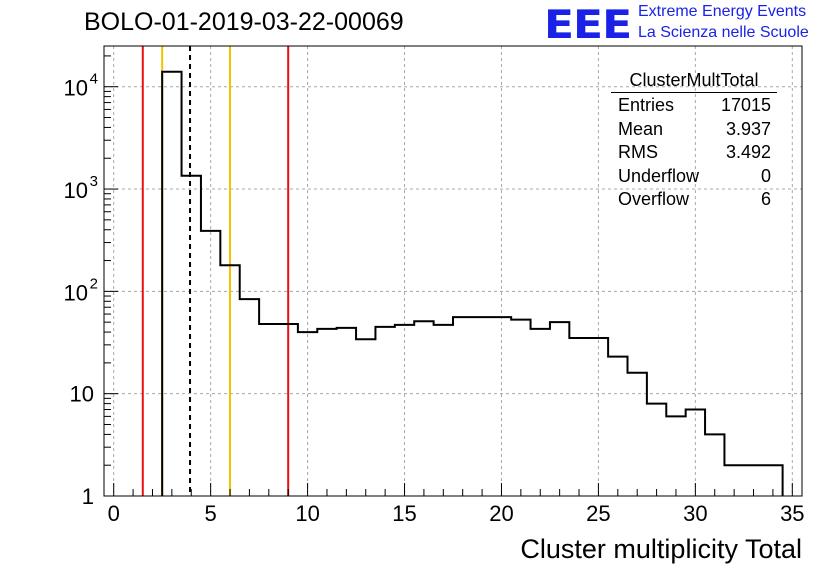 This screenshot has height=572, width=836. Describe the element at coordinates (456, 504) in the screenshot. I see `x-axis-ticks: 0 5 10 15 20 25 30 35` at that location.